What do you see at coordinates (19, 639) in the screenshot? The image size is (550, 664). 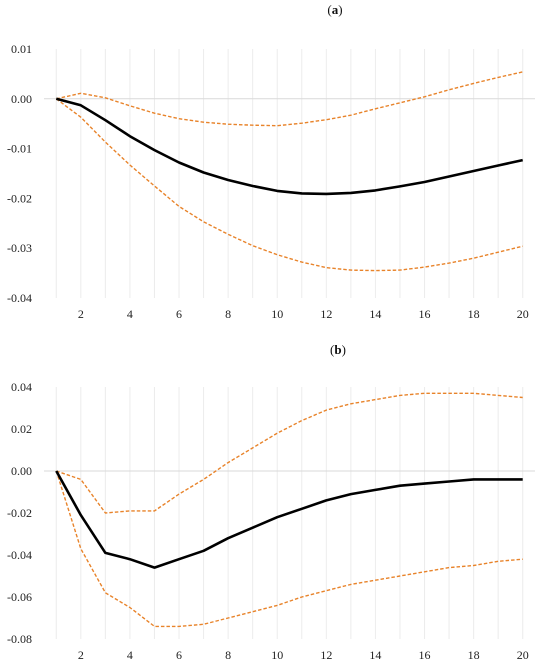 I see `y-tick-label: -0.08` at bounding box center [19, 639].